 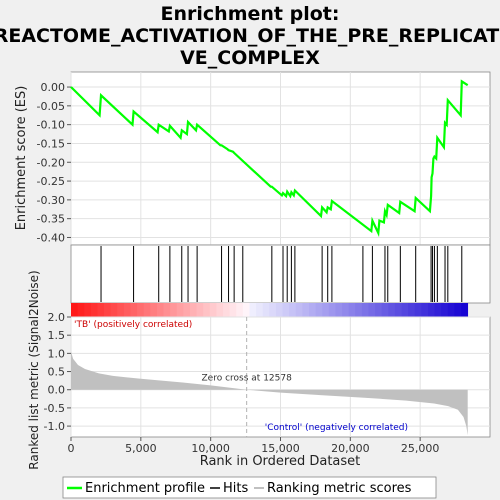 I want to click on legend-box, so click(x=249, y=487).